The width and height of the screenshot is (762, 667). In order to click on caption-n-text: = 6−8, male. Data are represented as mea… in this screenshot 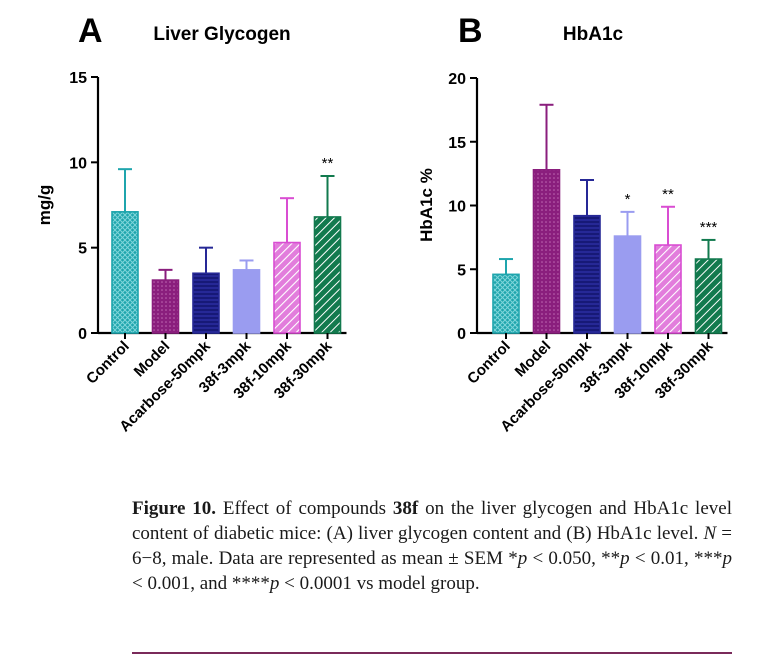, I will do `click(432, 546)`.